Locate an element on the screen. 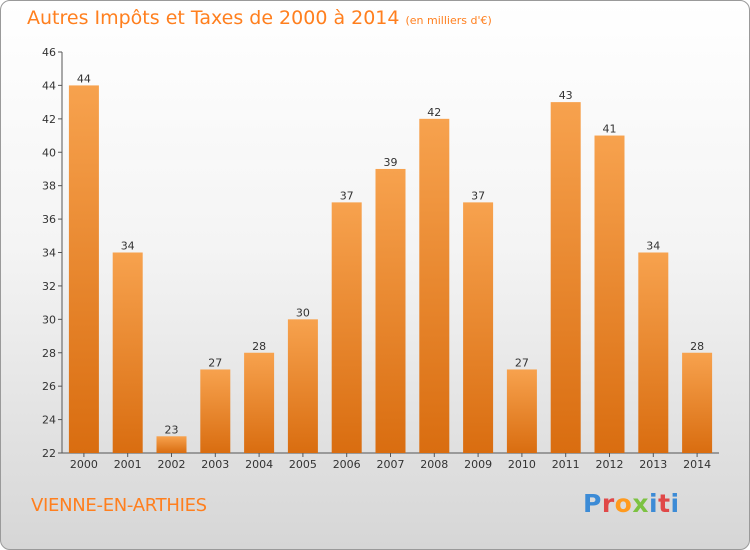 This screenshot has width=750, height=550. y-tick-label: 42 is located at coordinates (49, 119).